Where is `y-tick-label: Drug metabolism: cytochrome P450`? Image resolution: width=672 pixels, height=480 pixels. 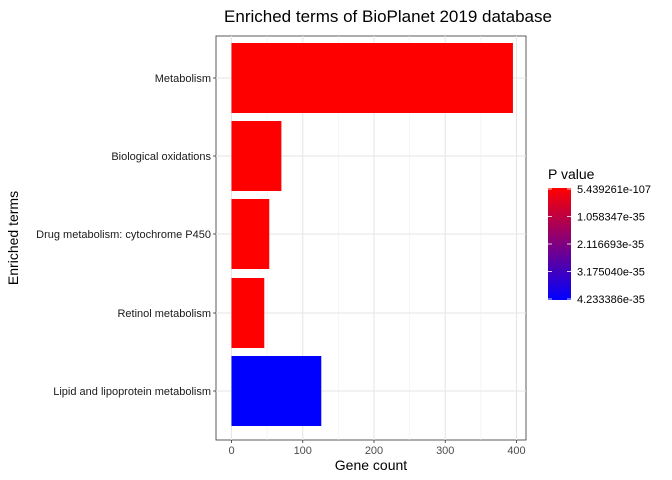 y-tick-label: Drug metabolism: cytochrome P450 is located at coordinates (123, 235).